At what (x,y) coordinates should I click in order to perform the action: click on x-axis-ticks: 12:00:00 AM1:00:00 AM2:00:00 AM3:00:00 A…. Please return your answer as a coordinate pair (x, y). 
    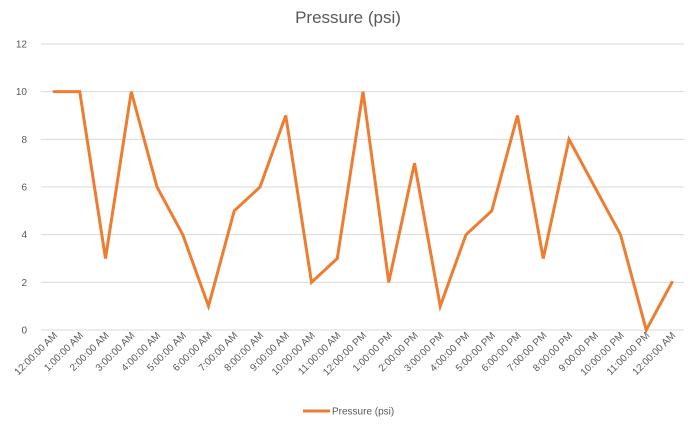
    Looking at the image, I should click on (345, 354).